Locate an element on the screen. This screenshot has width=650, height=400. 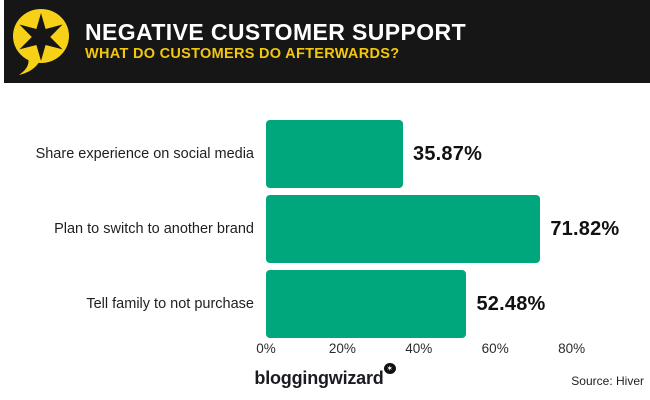
x-axis-tick: 80% is located at coordinates (572, 348).